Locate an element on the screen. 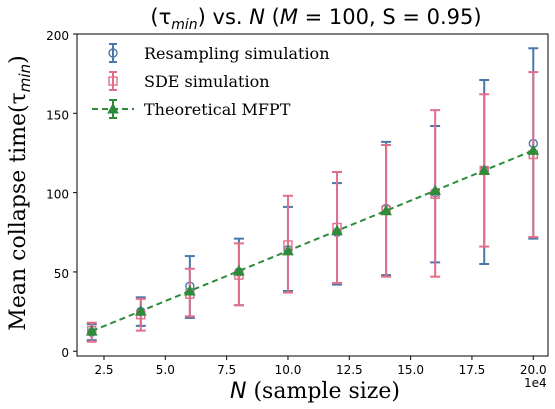  x-tick-label: 2.5 is located at coordinates (103, 370).